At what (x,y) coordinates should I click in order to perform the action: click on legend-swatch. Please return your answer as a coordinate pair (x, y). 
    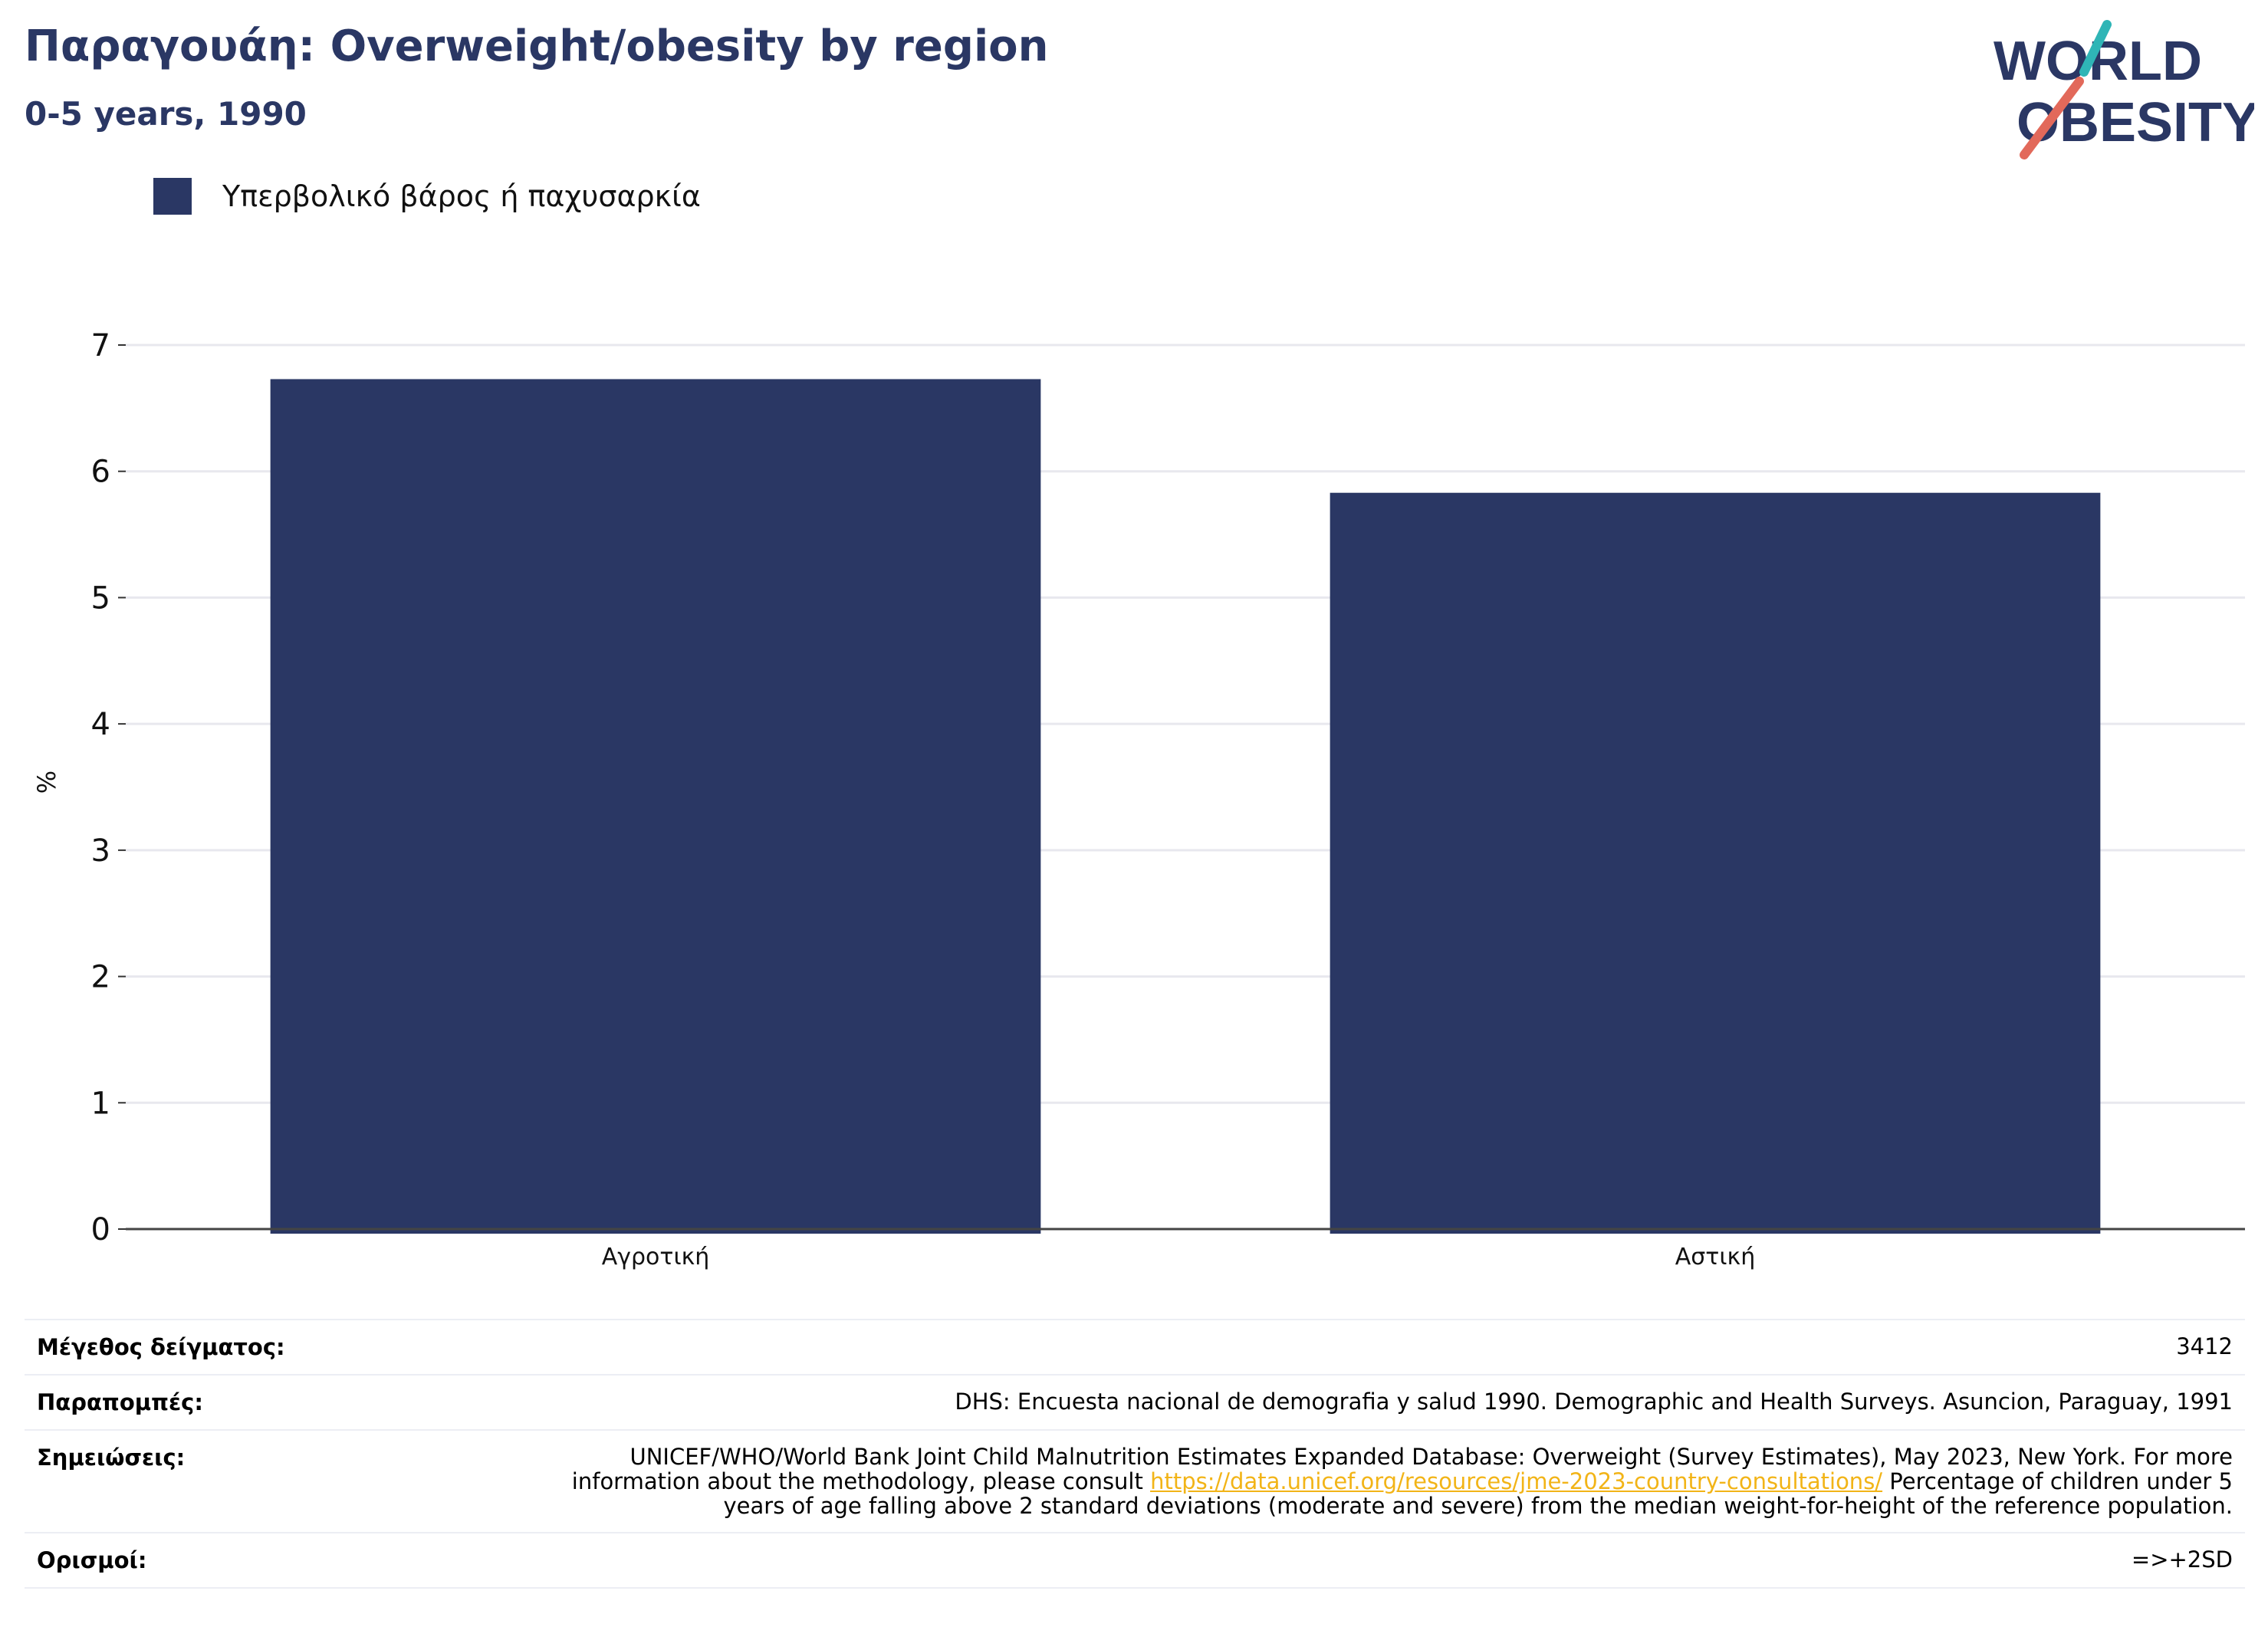
    Looking at the image, I should click on (172, 196).